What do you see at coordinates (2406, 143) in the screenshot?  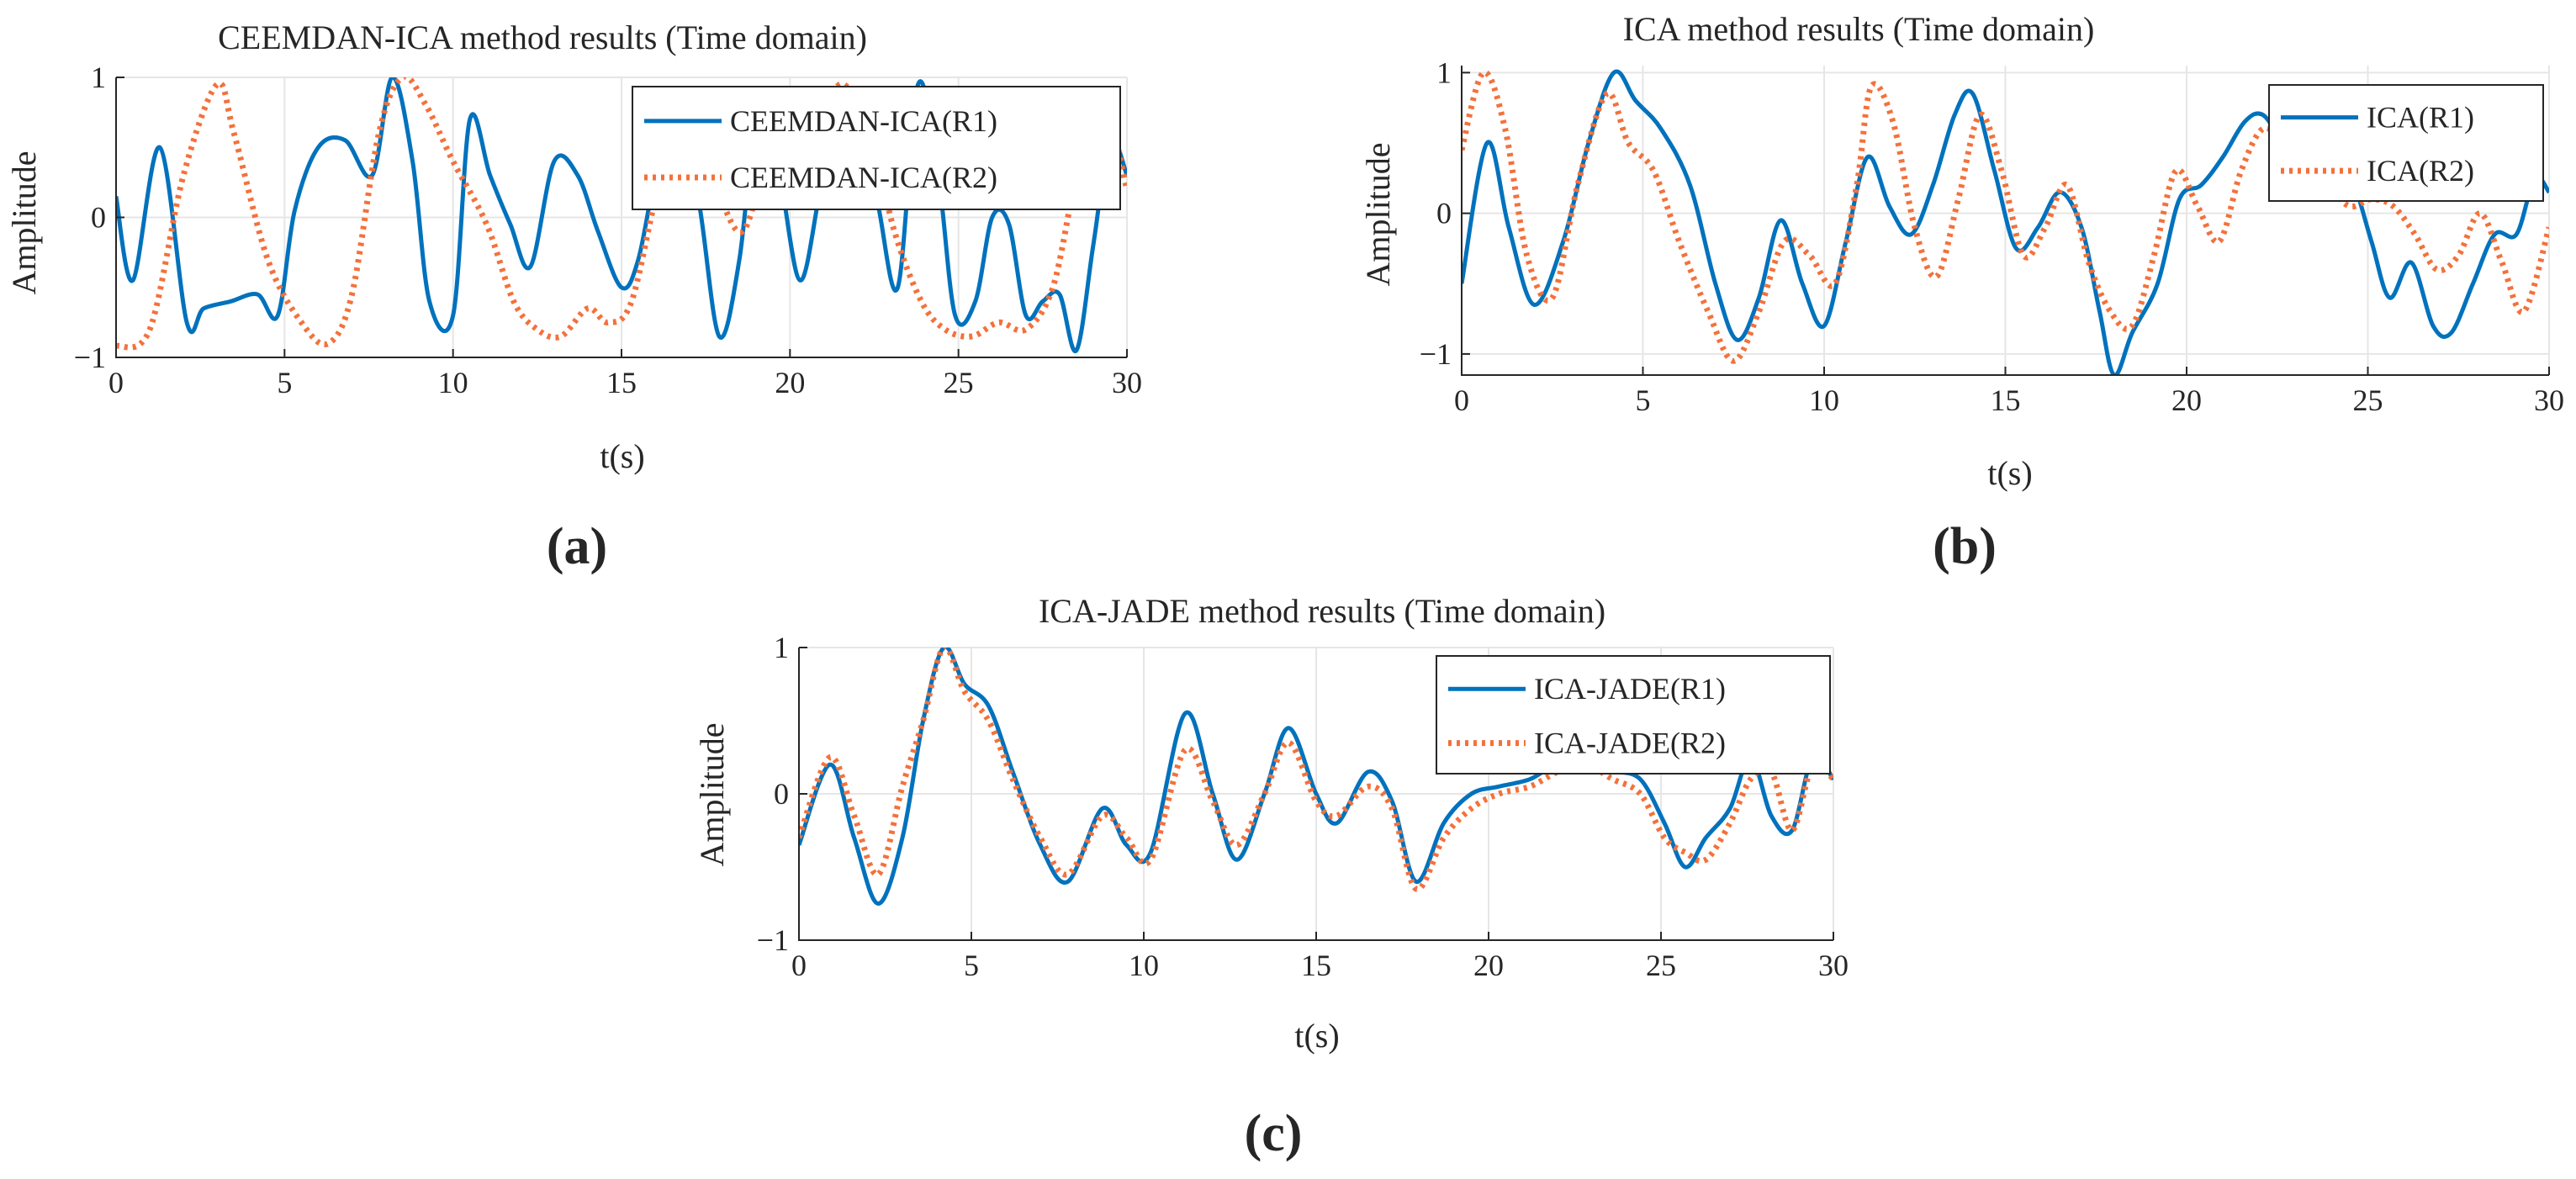 I see `panel-b-legend` at bounding box center [2406, 143].